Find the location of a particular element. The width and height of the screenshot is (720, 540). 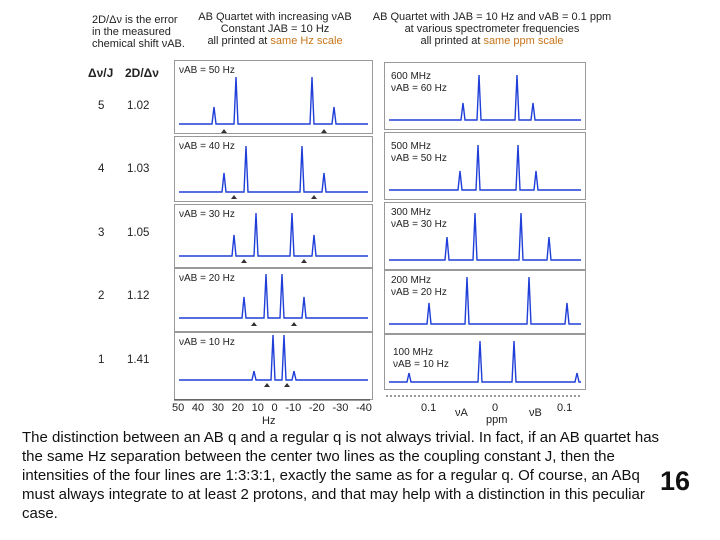

error-value: 1.41 is located at coordinates (138, 360).